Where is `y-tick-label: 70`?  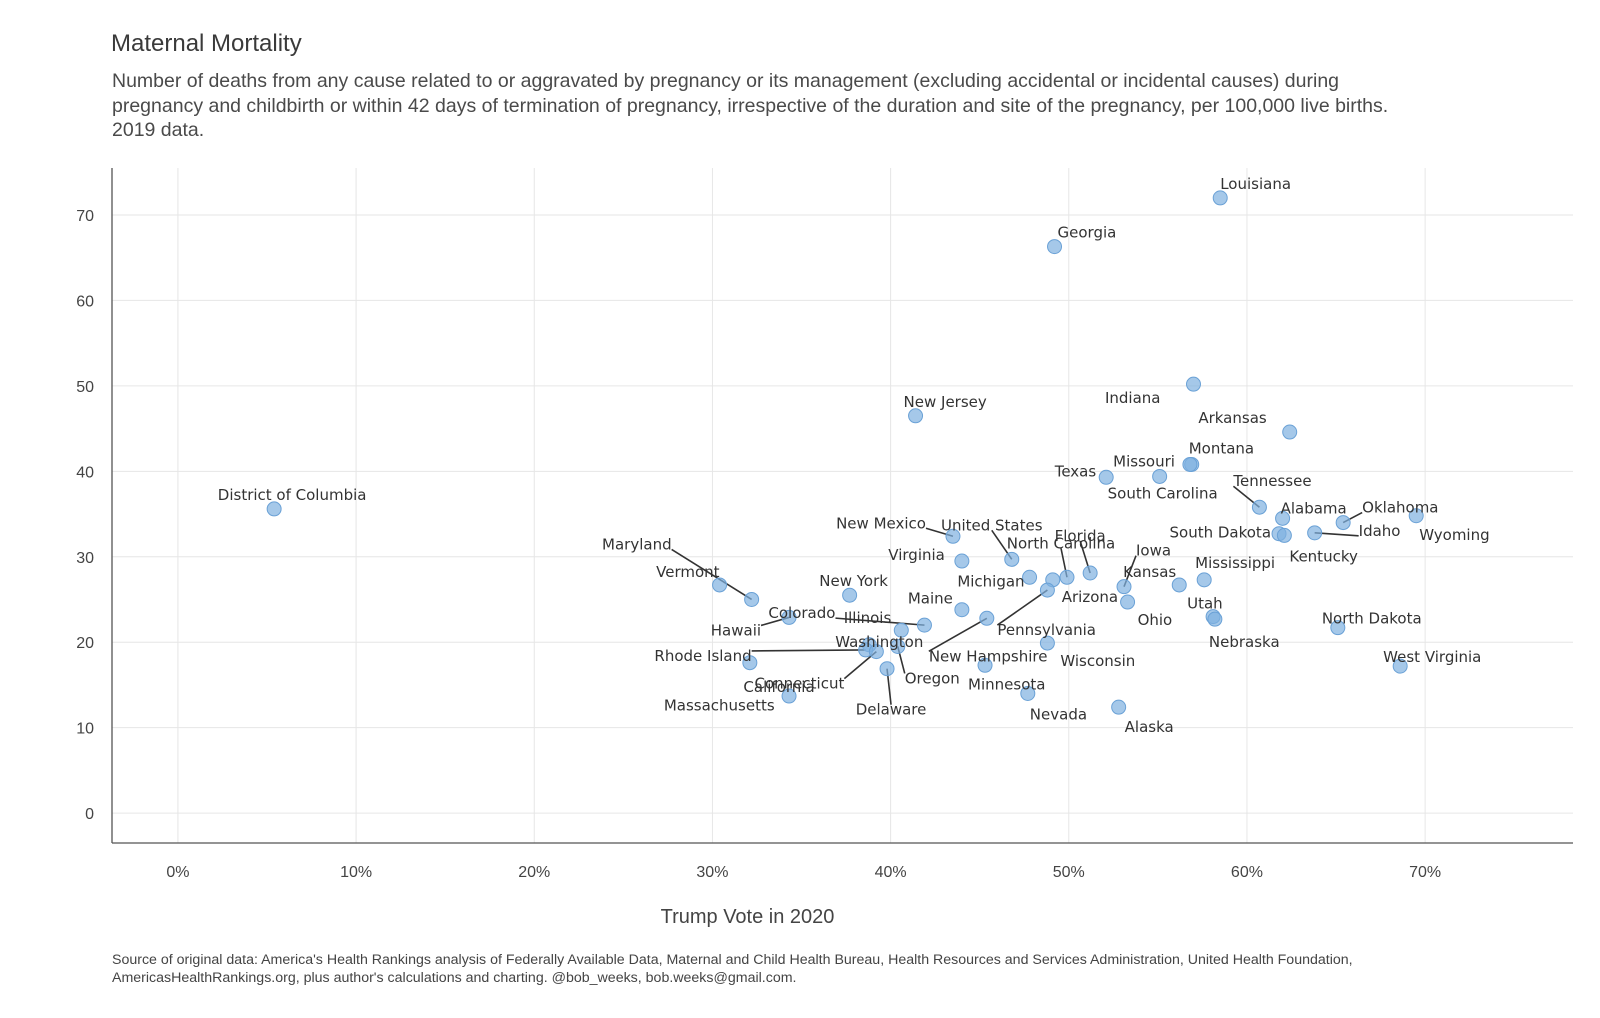
y-tick-label: 70 is located at coordinates (85, 216).